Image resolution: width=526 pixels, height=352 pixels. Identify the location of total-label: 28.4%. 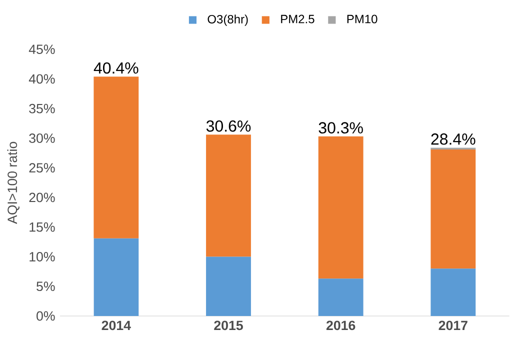
(453, 139).